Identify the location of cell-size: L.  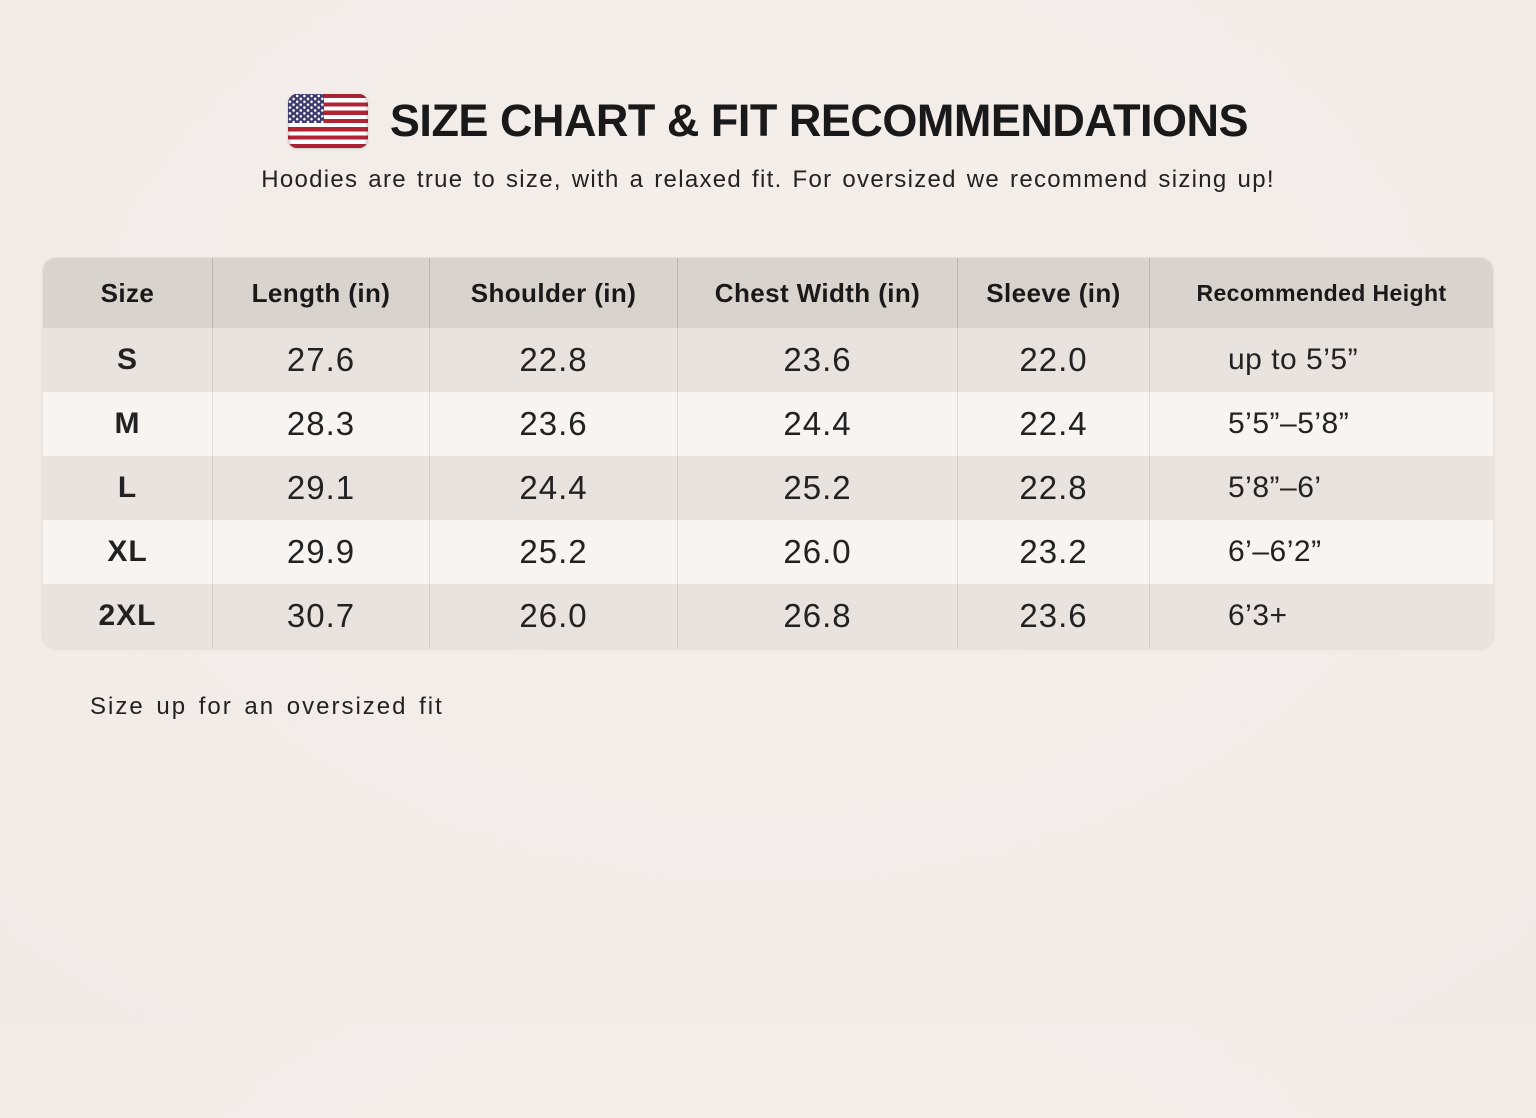
(128, 488).